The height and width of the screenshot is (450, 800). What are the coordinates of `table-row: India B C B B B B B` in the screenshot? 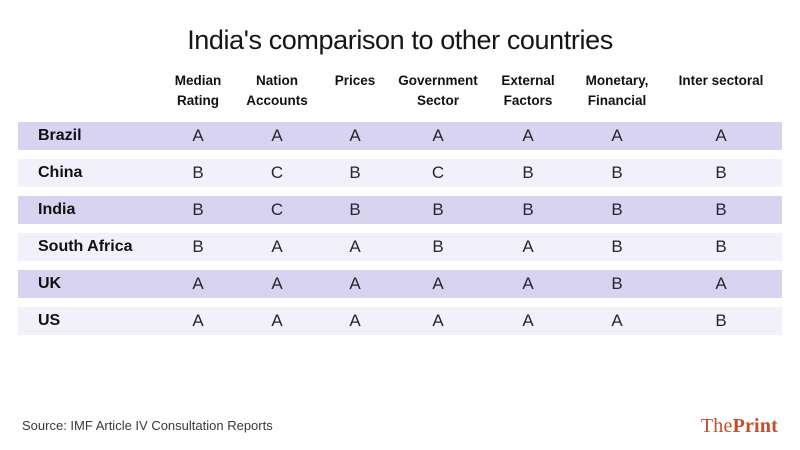 It's located at (400, 209).